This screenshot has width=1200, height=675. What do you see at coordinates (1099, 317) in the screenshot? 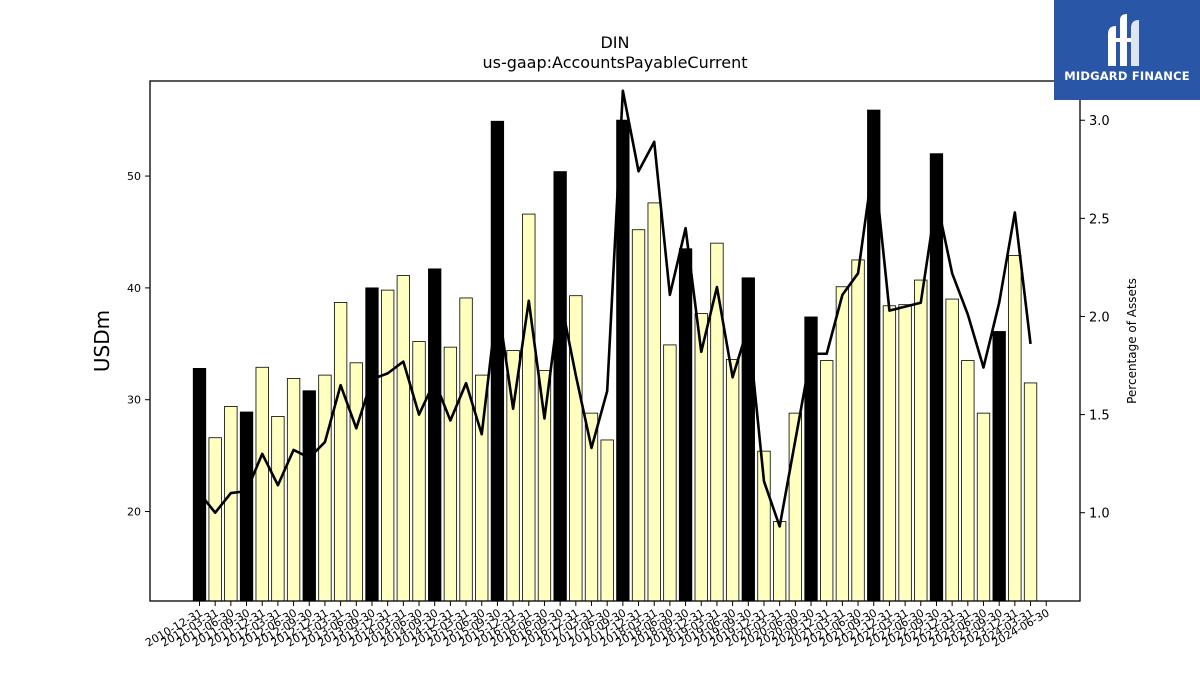
I see `y2-tick-label: 2.0` at bounding box center [1099, 317].